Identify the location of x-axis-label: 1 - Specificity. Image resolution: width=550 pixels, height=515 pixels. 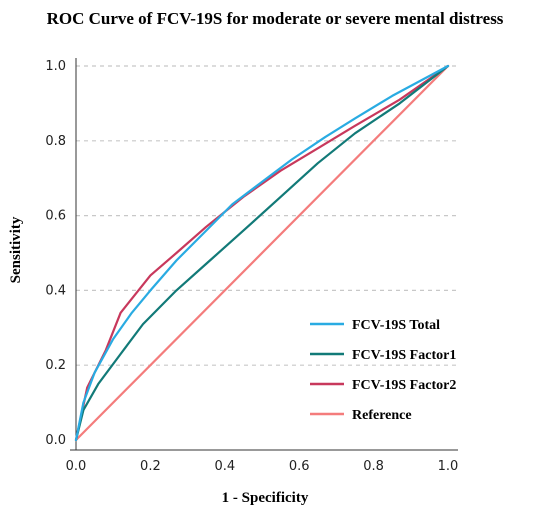
(265, 498).